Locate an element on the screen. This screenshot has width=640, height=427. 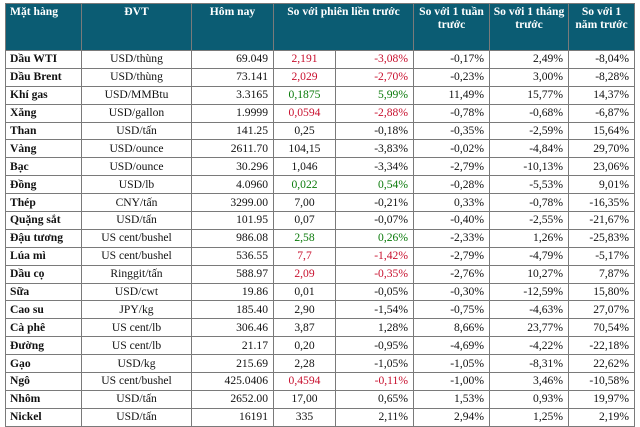
row-vs-month: -4,84% is located at coordinates (529, 149).